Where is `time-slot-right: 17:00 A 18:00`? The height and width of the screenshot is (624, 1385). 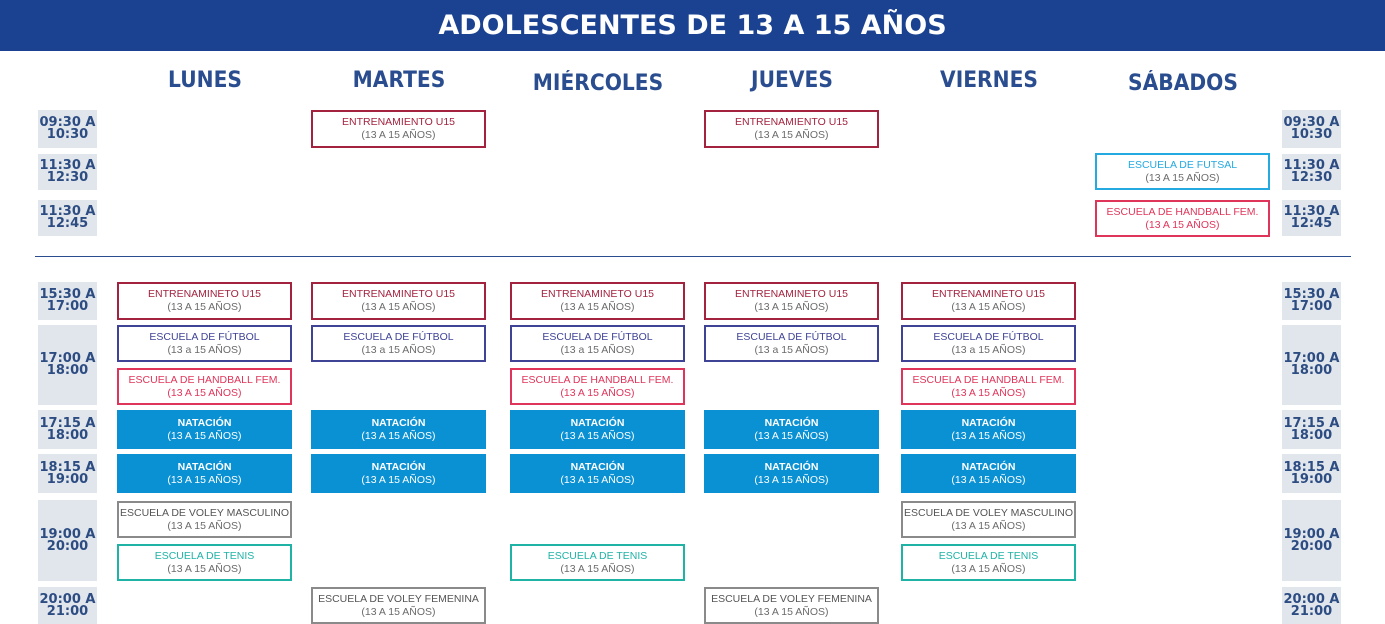
time-slot-right: 17:00 A 18:00 is located at coordinates (1311, 365).